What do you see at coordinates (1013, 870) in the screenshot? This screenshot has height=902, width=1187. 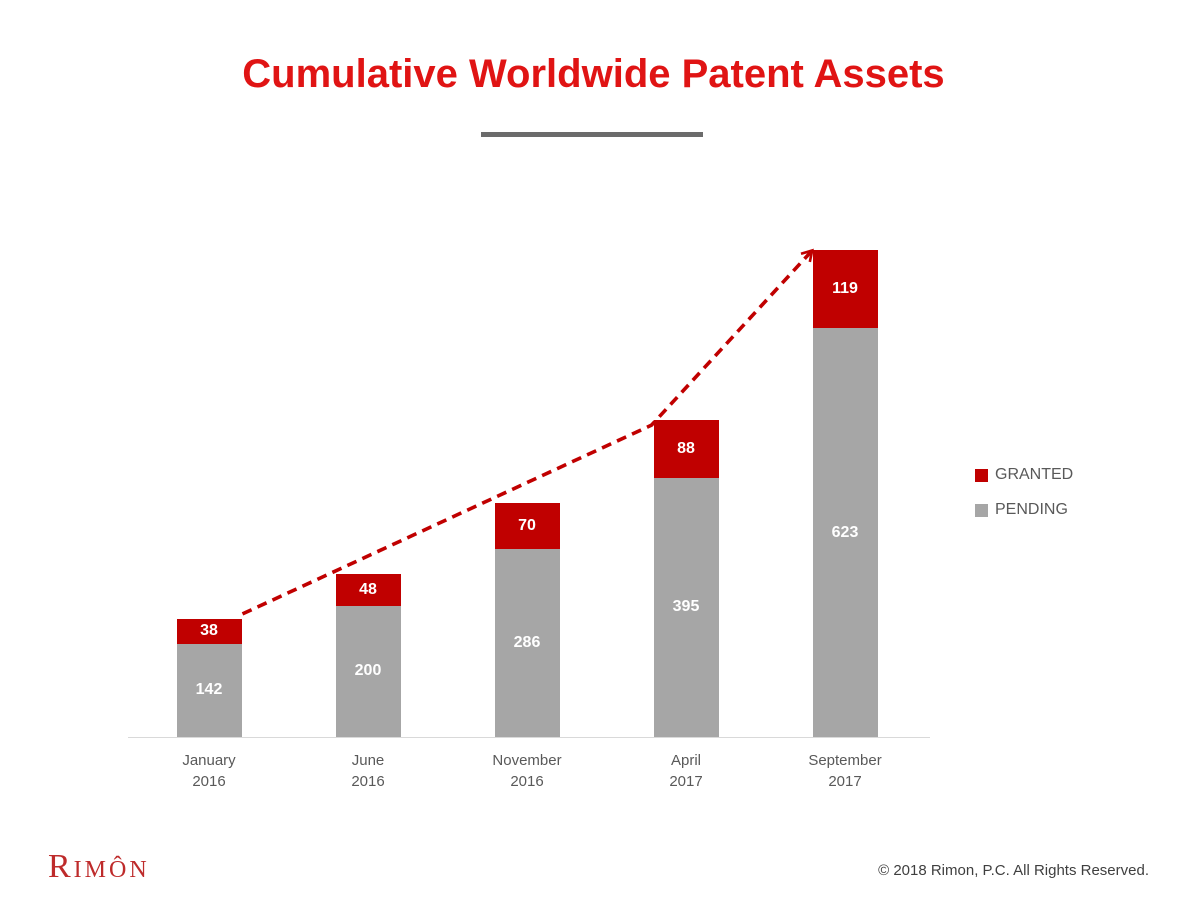 I see `copyright-text: © 2018 Rimon, P.C. All Rights Reserved.` at bounding box center [1013, 870].